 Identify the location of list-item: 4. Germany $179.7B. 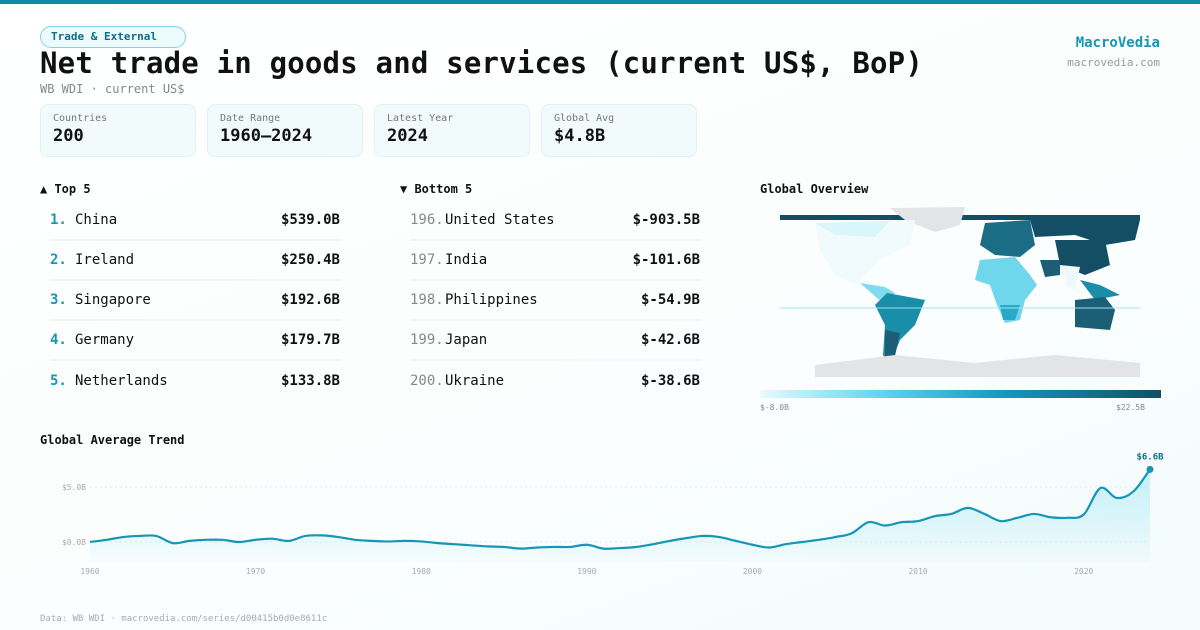
(195, 341).